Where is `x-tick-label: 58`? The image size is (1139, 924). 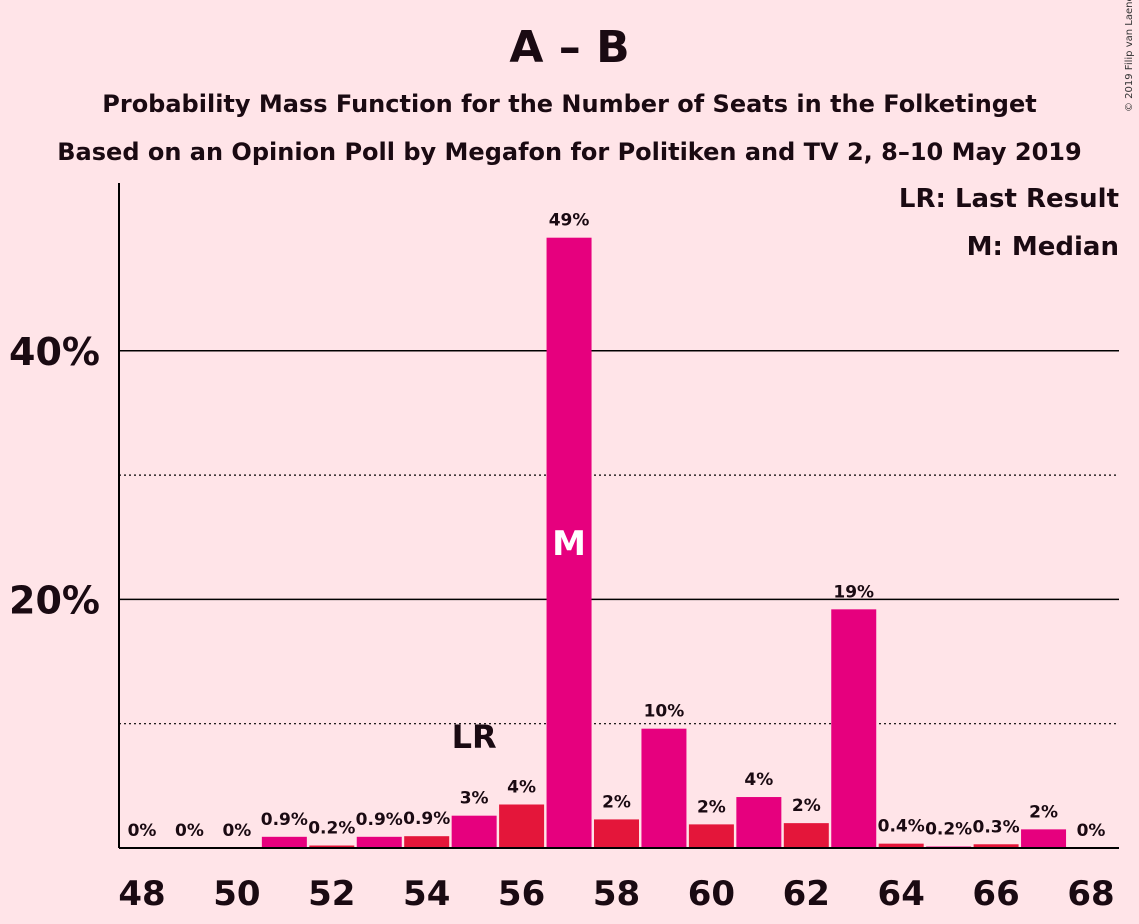 x-tick-label: 58 is located at coordinates (616, 894).